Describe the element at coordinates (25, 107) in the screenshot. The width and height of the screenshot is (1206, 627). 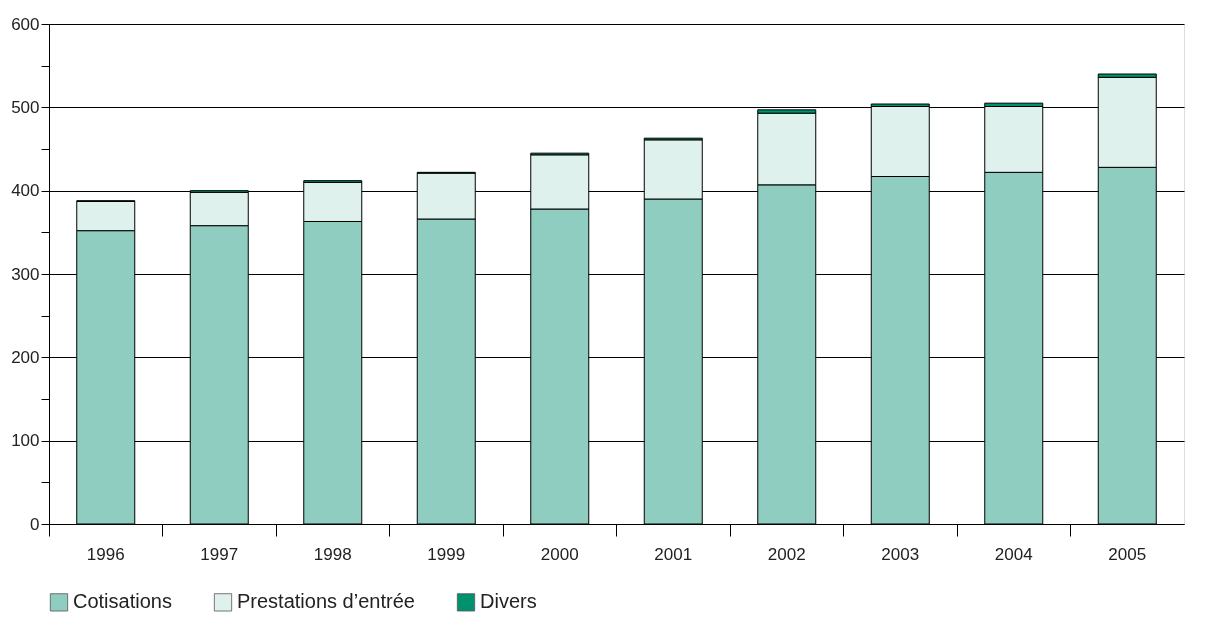
I see `y-tick-label: 500` at that location.